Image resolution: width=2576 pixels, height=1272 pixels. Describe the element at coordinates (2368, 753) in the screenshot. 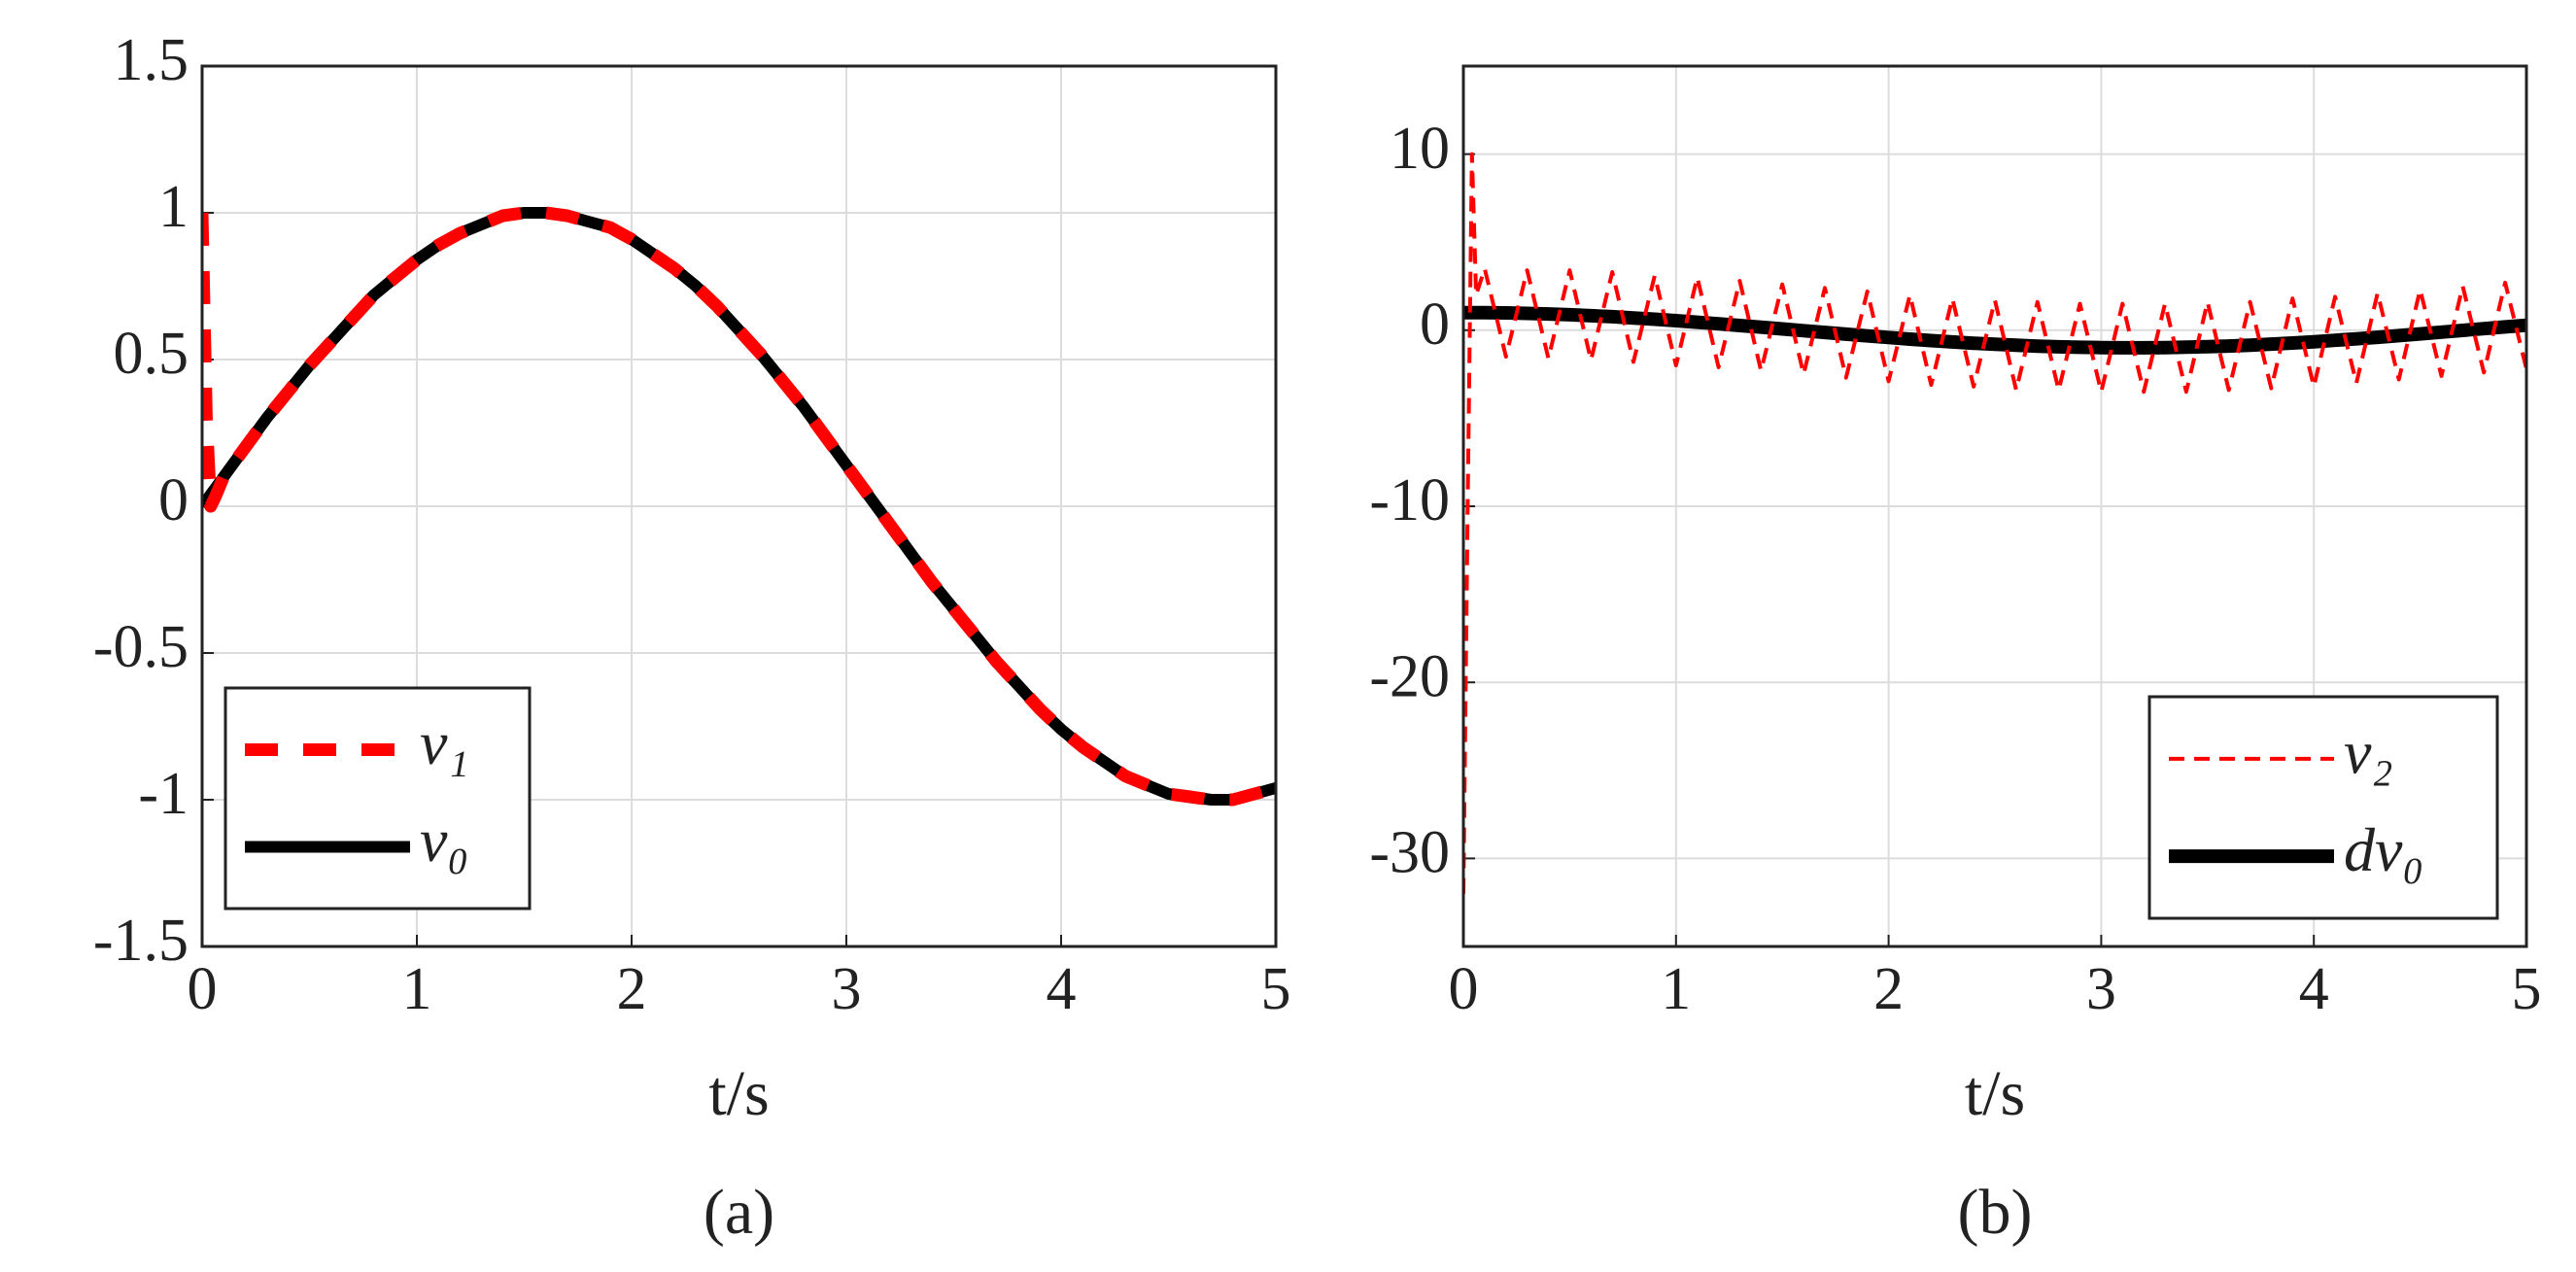

I see `legend-label: v₂` at that location.